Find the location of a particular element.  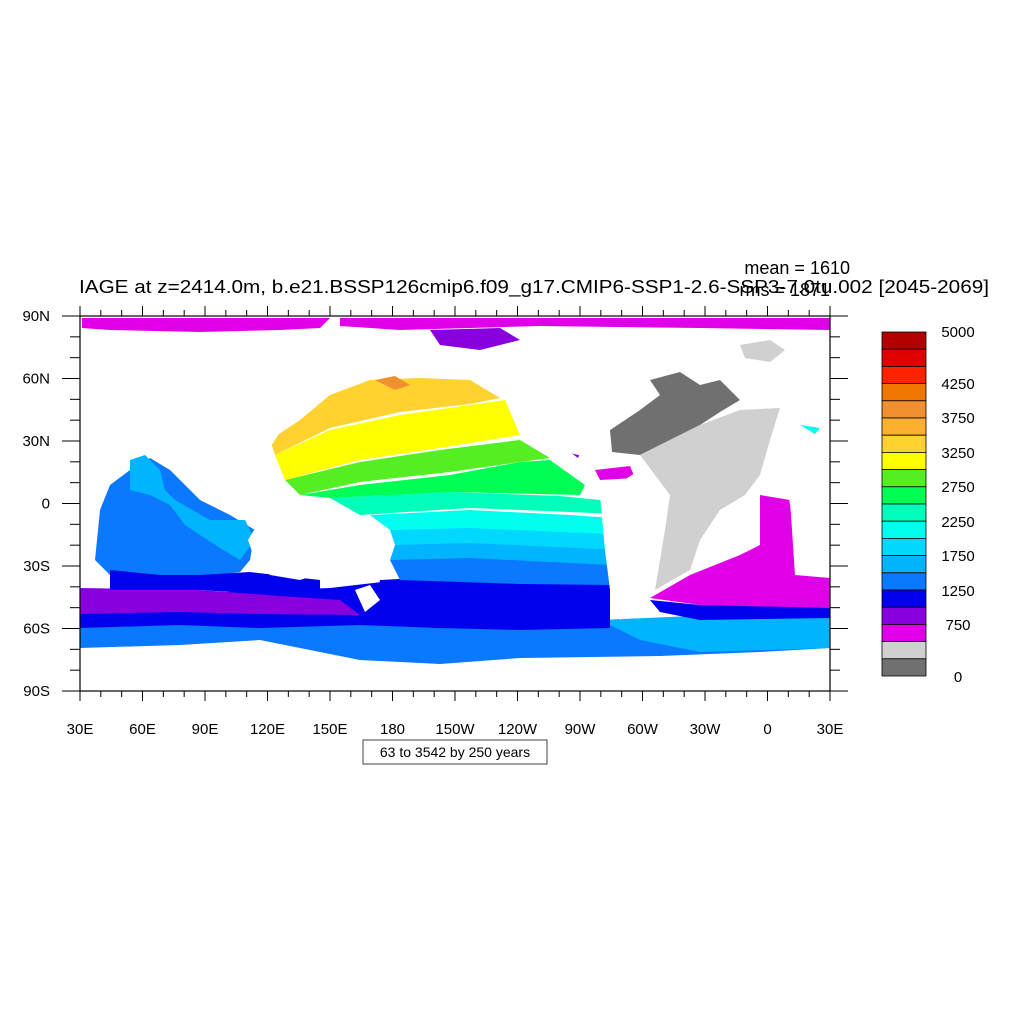

y-tick-label: 90N is located at coordinates (36, 316).